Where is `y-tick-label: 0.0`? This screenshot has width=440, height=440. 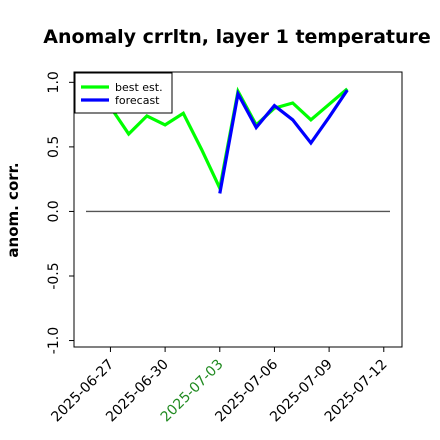
y-tick-label: 0.0 is located at coordinates (54, 211).